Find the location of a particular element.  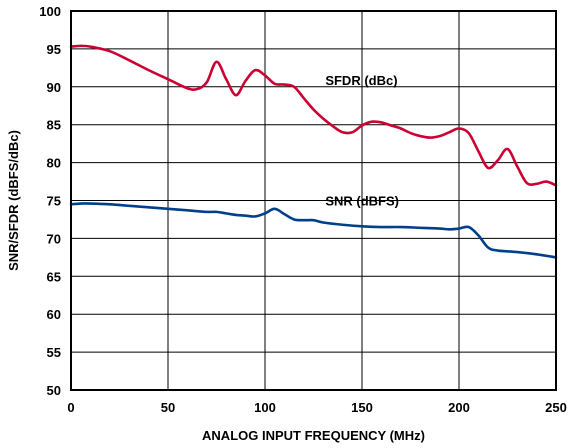

x-tick-label: 100 is located at coordinates (265, 407).